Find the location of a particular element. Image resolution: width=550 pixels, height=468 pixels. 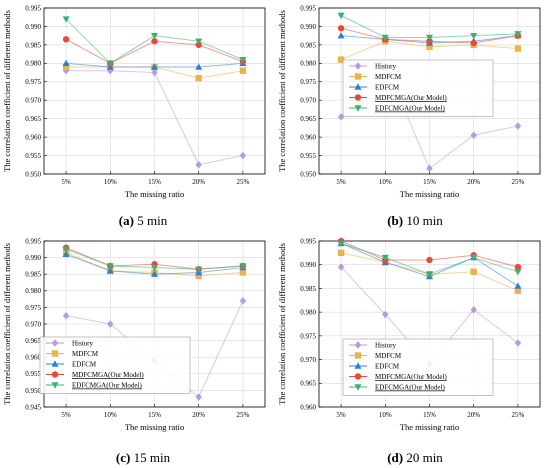

legend-label: History is located at coordinates (386, 346).